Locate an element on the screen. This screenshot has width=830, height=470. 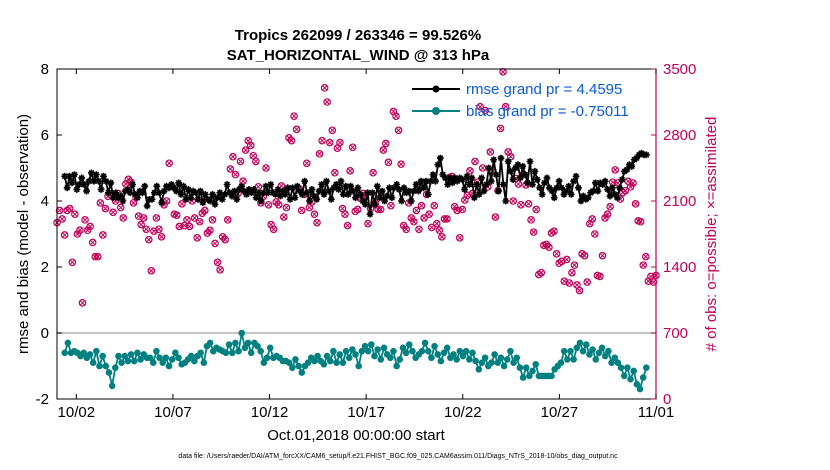
x-tick-label: 10/22 is located at coordinates (463, 412).